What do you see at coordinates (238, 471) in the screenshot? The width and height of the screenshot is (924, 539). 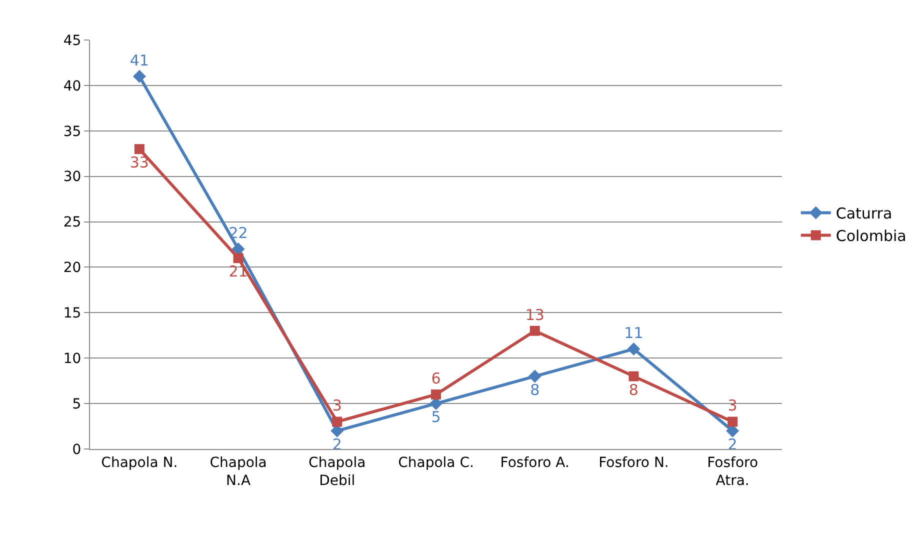 I see `x-tick-label: Chapola N.A` at bounding box center [238, 471].